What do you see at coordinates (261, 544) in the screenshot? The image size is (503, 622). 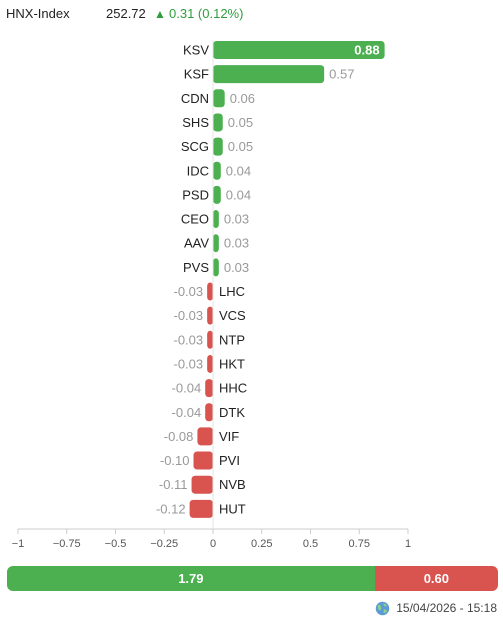 I see `x-tick-label: 0.25` at bounding box center [261, 544].